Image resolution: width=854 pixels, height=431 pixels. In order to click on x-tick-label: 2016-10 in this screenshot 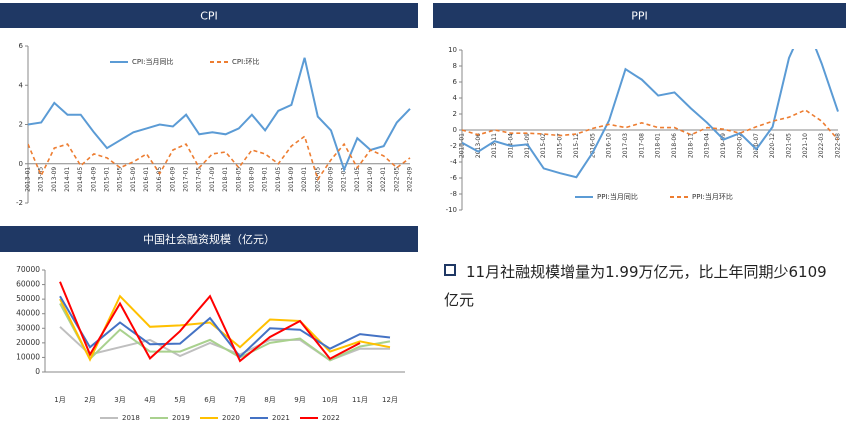, I will do `click(609, 145)`.